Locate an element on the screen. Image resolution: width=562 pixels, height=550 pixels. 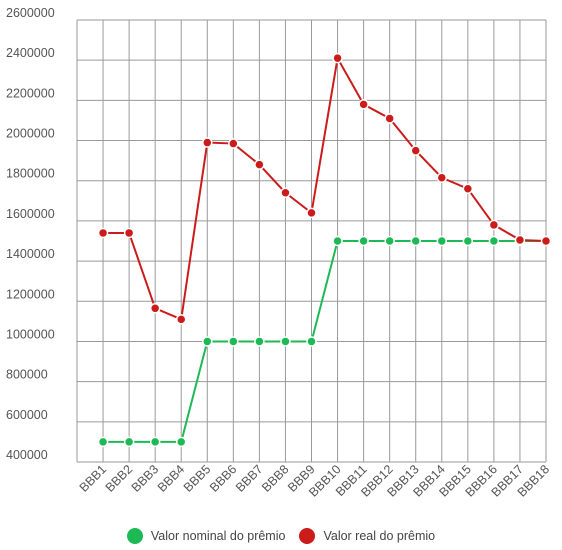
y-tick-label: 1200000 is located at coordinates (30, 294).